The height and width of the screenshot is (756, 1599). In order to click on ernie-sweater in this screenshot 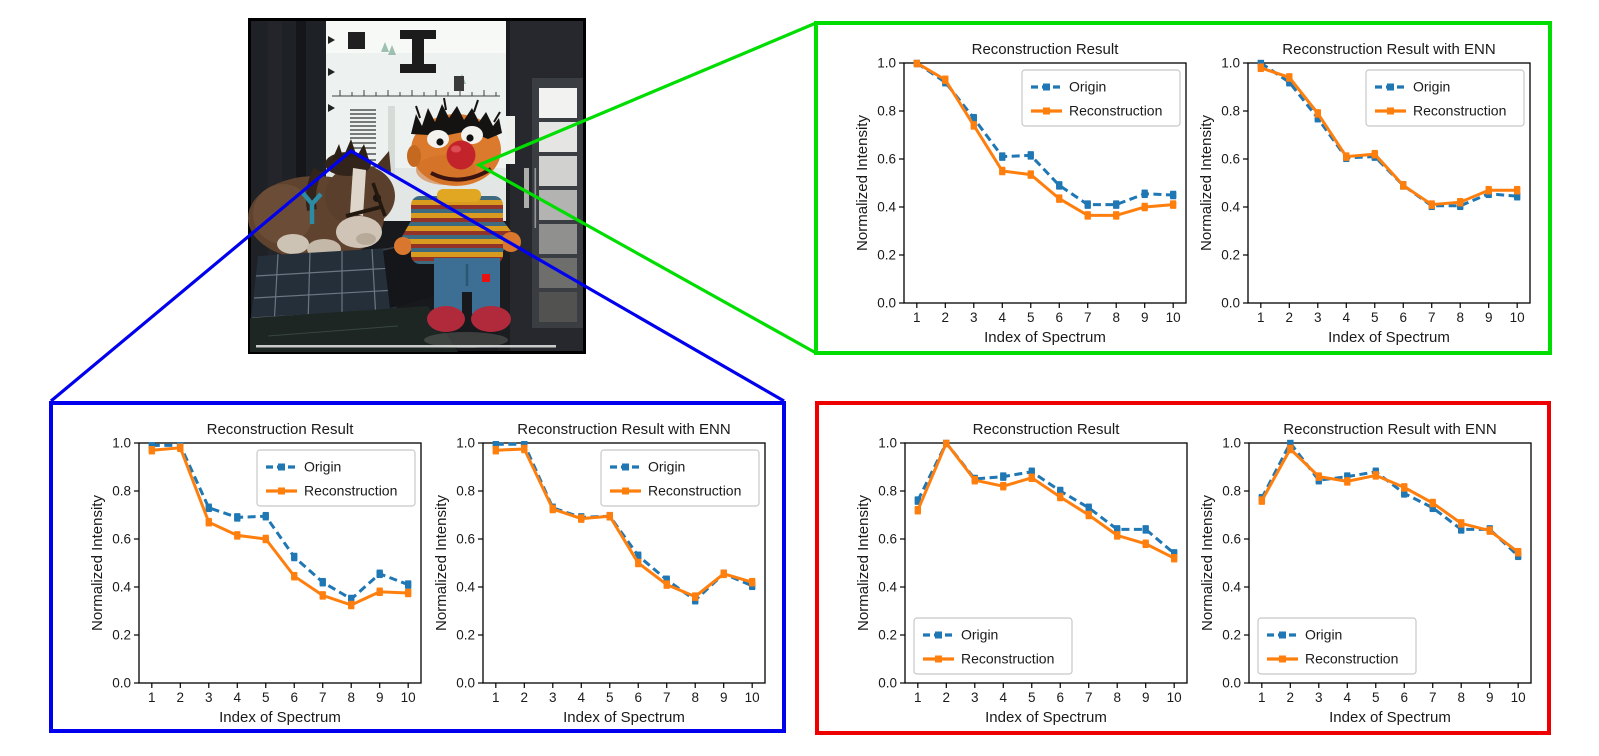, I will do `click(457, 230)`.